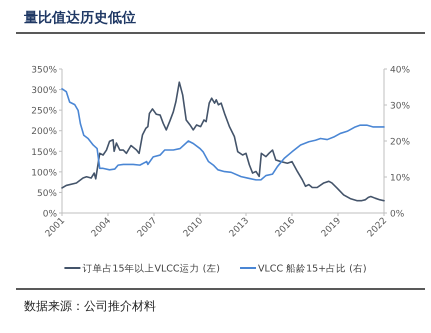 Image resolution: width=431 pixels, height=333 pixels. Describe the element at coordinates (90, 306) in the screenshot. I see `source-note: 数据来源：公司推介材料` at that location.